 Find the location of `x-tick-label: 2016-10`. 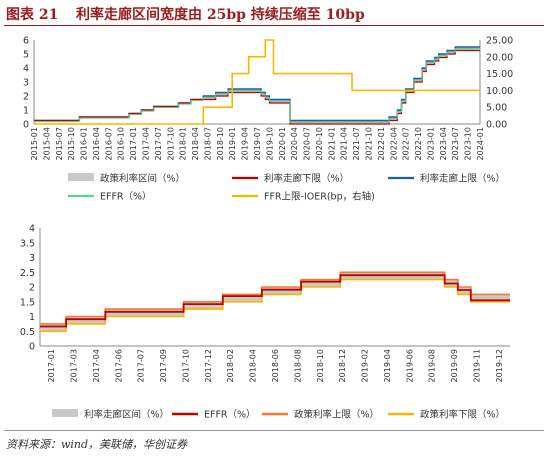

x-tick-label: 2016-10 is located at coordinates (121, 143).